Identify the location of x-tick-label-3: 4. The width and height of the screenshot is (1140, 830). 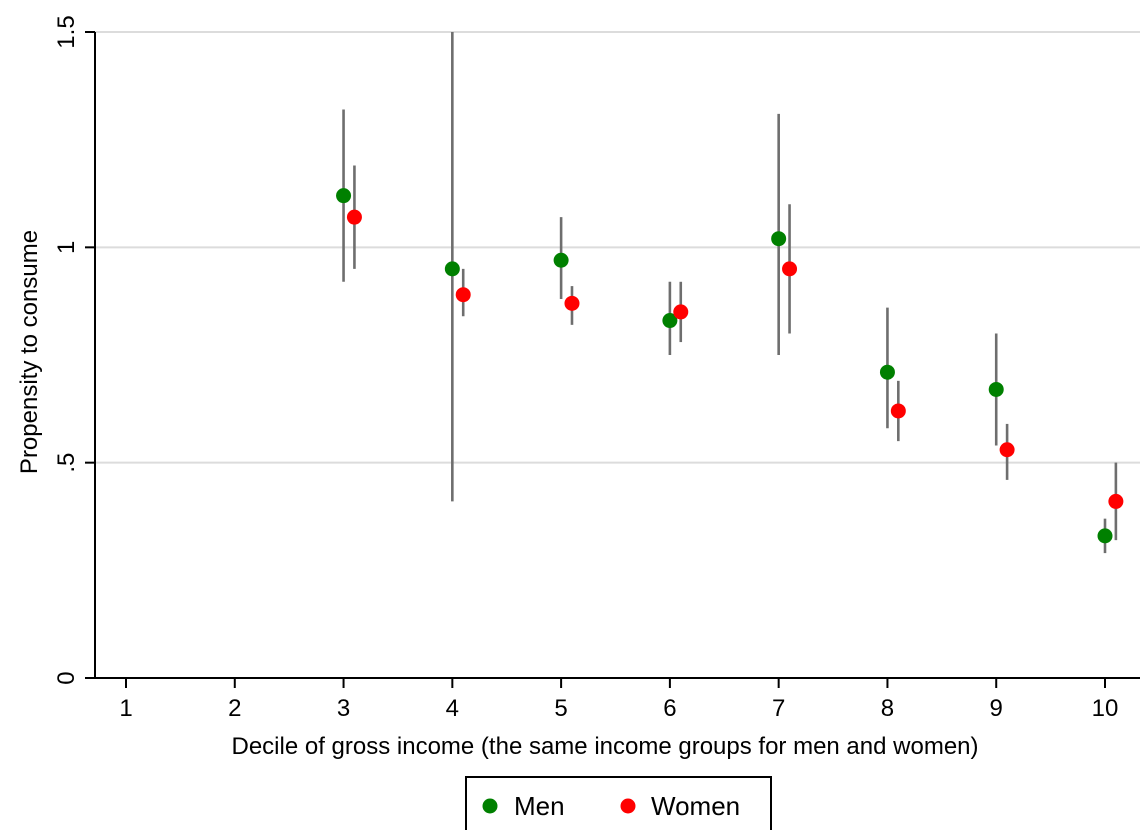
(452, 708).